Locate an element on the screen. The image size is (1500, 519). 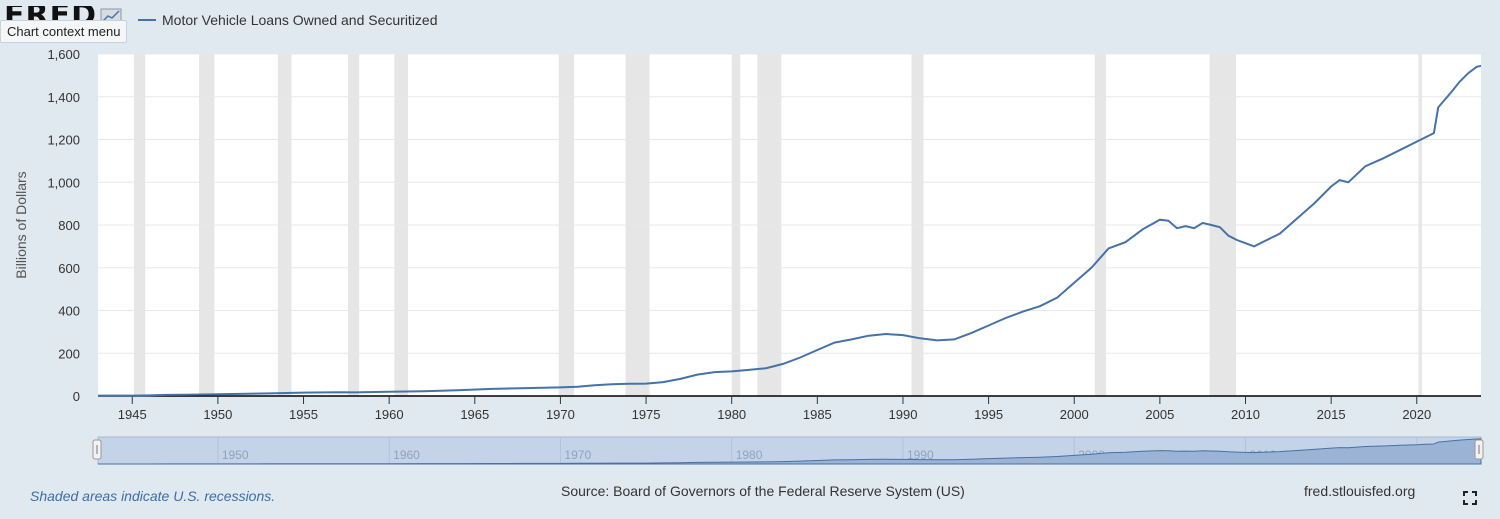
x-tick-label: 2000 is located at coordinates (1074, 414).